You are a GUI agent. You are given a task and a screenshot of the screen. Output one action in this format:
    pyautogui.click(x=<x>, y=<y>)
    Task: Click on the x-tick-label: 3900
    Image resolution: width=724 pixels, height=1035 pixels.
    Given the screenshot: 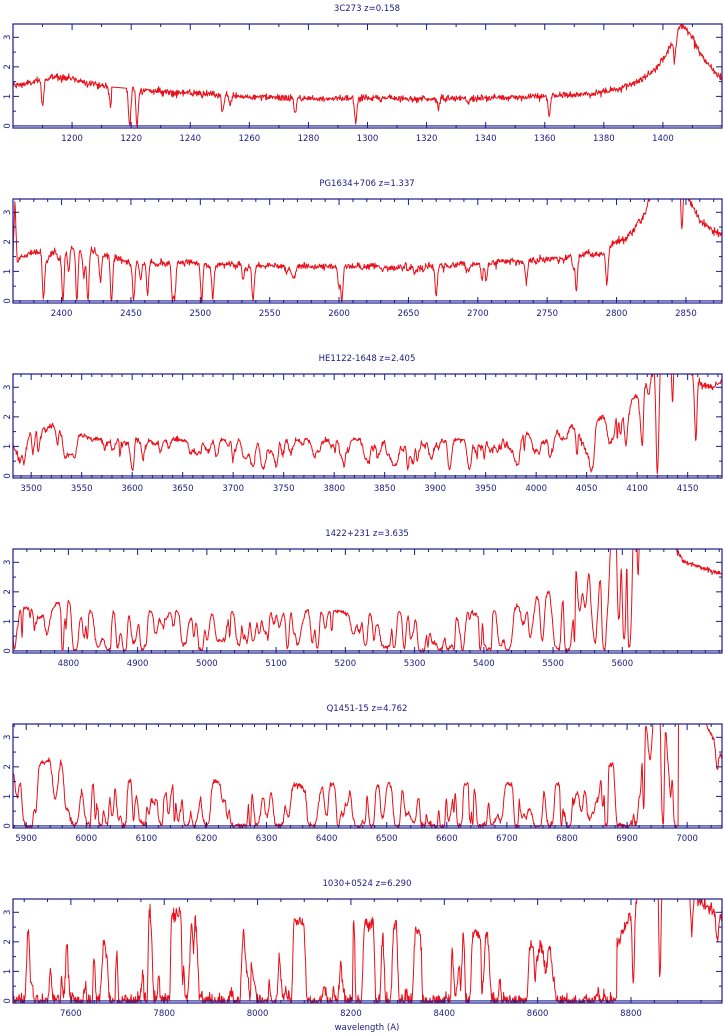 What is the action you would take?
    pyautogui.click(x=435, y=489)
    